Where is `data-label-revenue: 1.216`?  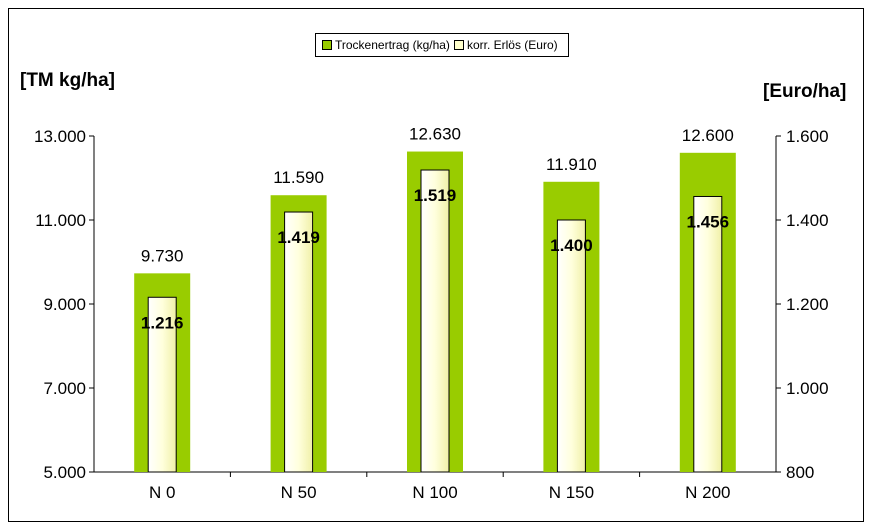 data-label-revenue: 1.216 is located at coordinates (162, 322).